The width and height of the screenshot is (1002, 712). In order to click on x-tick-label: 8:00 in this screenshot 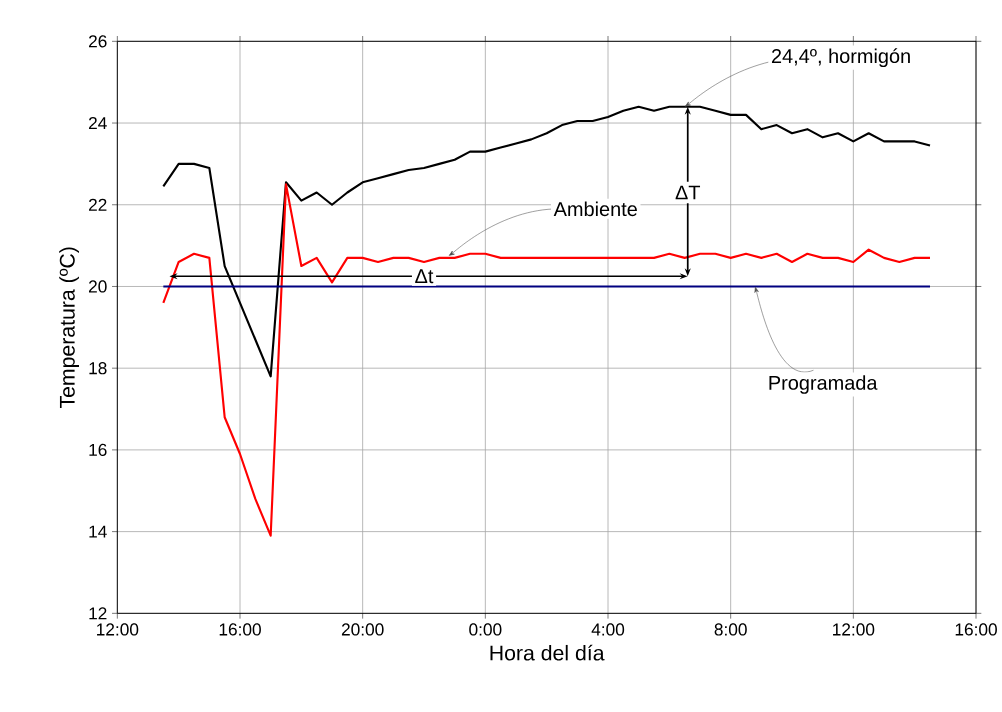, I will do `click(730, 629)`.